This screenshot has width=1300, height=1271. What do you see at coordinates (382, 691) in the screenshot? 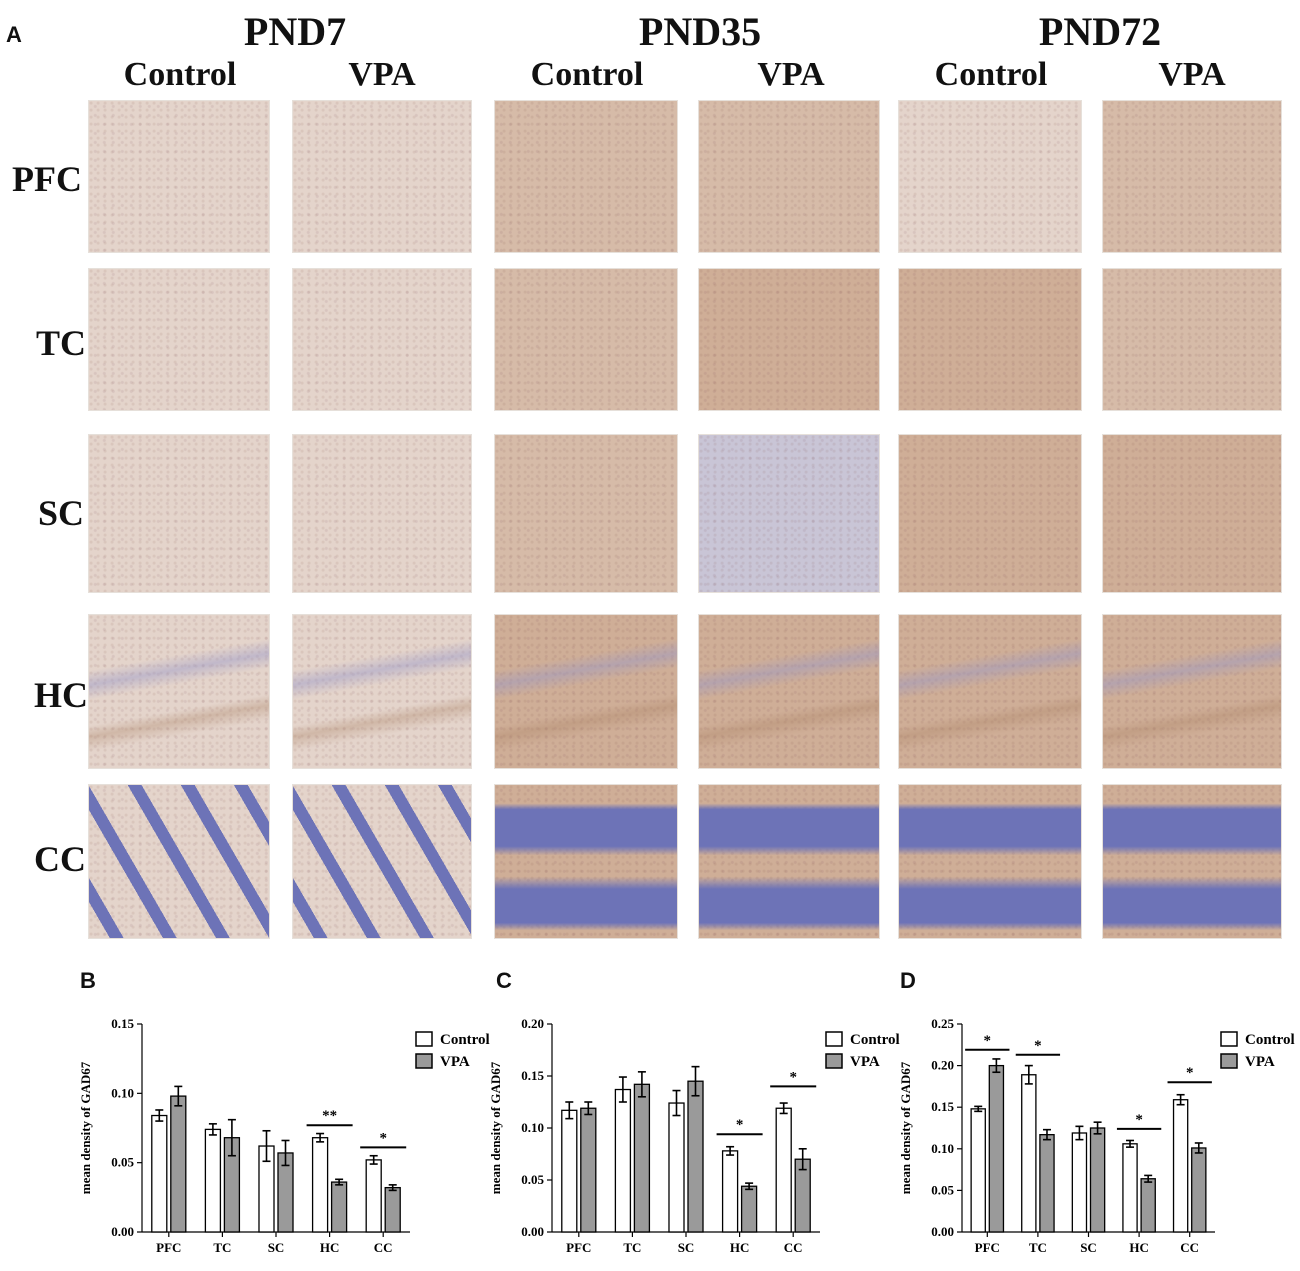
I see `micrograph-hc-pnd7-vpa` at bounding box center [382, 691].